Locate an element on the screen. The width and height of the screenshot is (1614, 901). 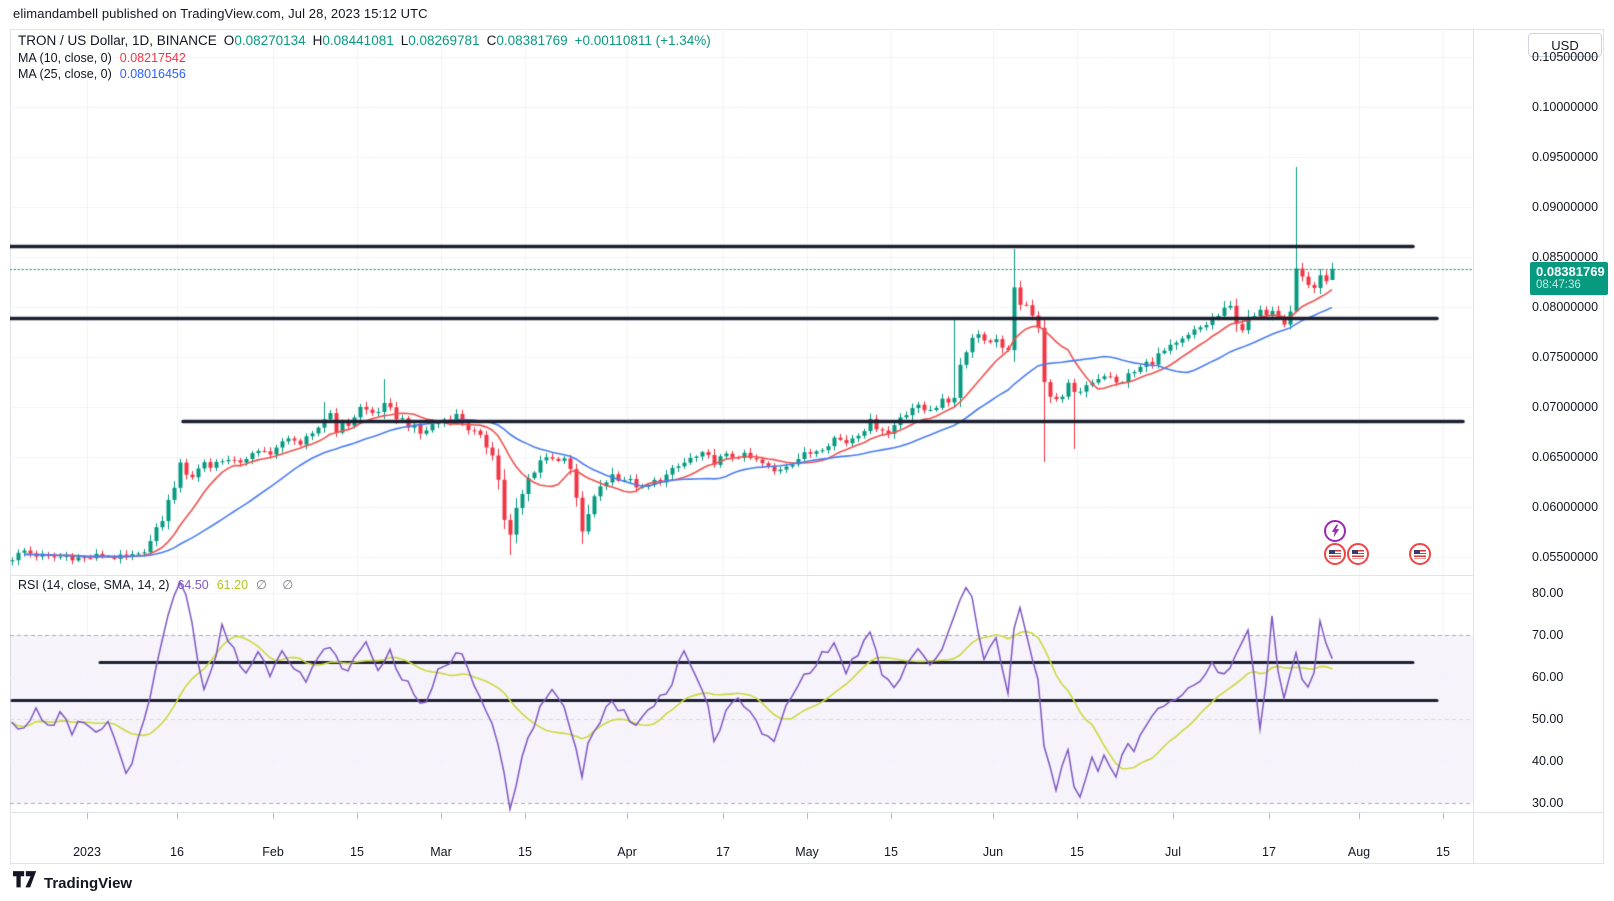
currency-toggle-button: USD is located at coordinates (1565, 45).